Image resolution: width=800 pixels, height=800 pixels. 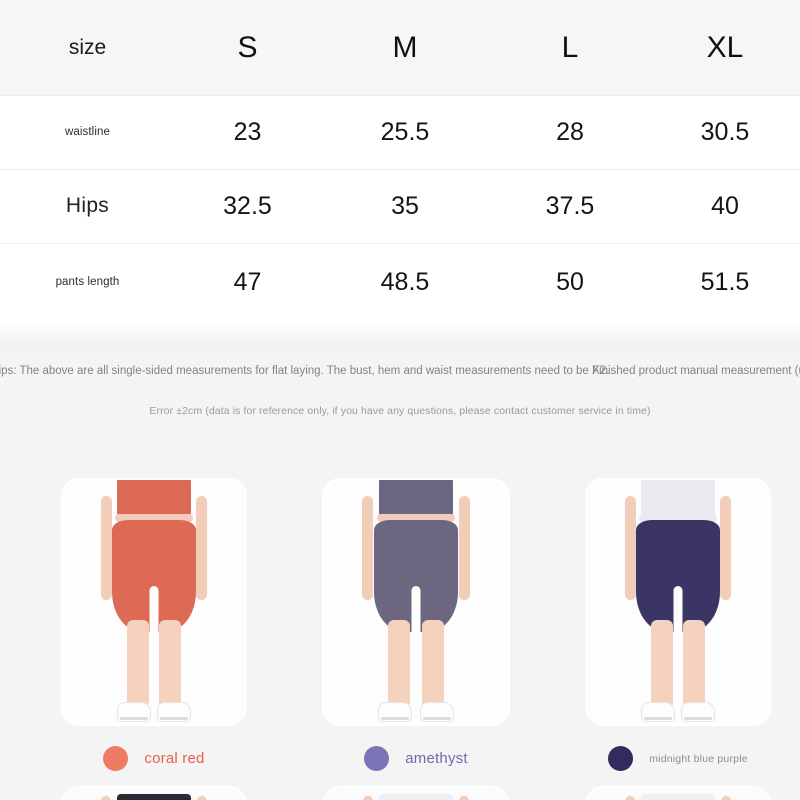 I want to click on row-label-waistline: waistline, so click(x=87, y=132).